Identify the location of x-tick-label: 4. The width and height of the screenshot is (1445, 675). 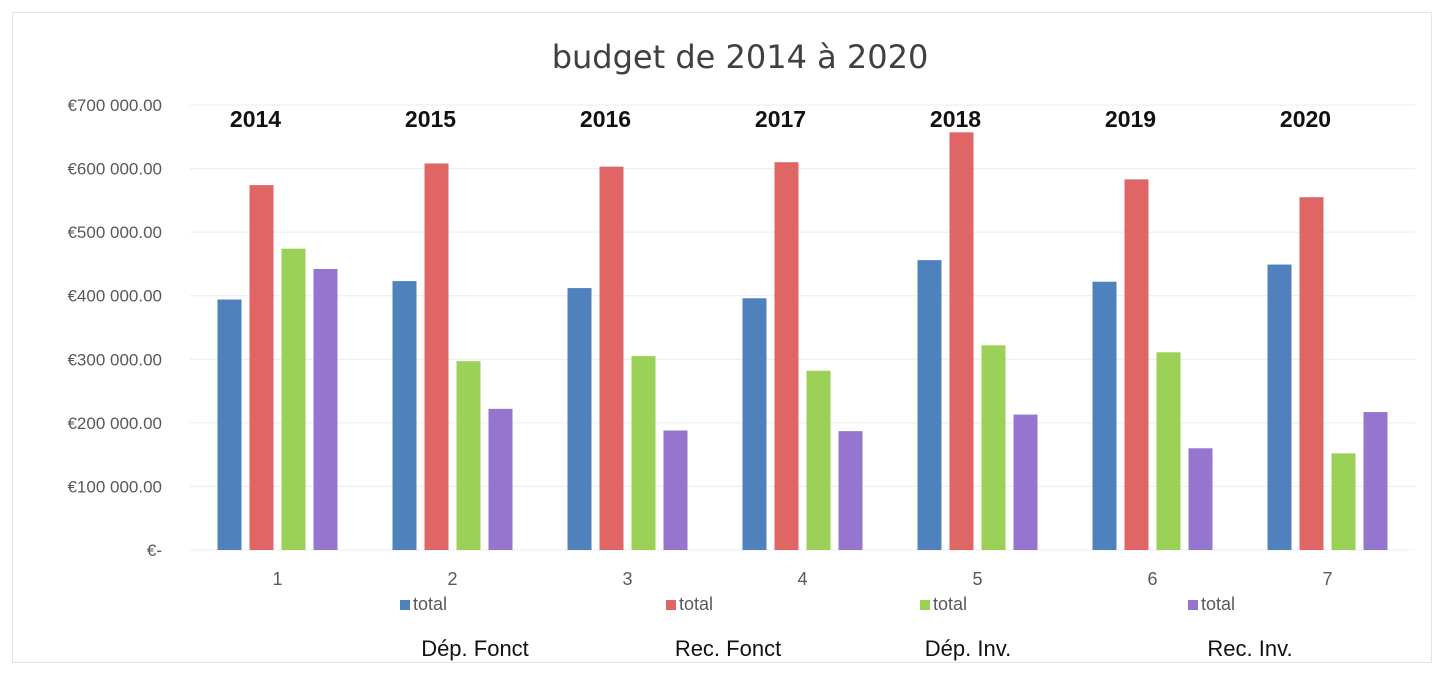
(802, 579).